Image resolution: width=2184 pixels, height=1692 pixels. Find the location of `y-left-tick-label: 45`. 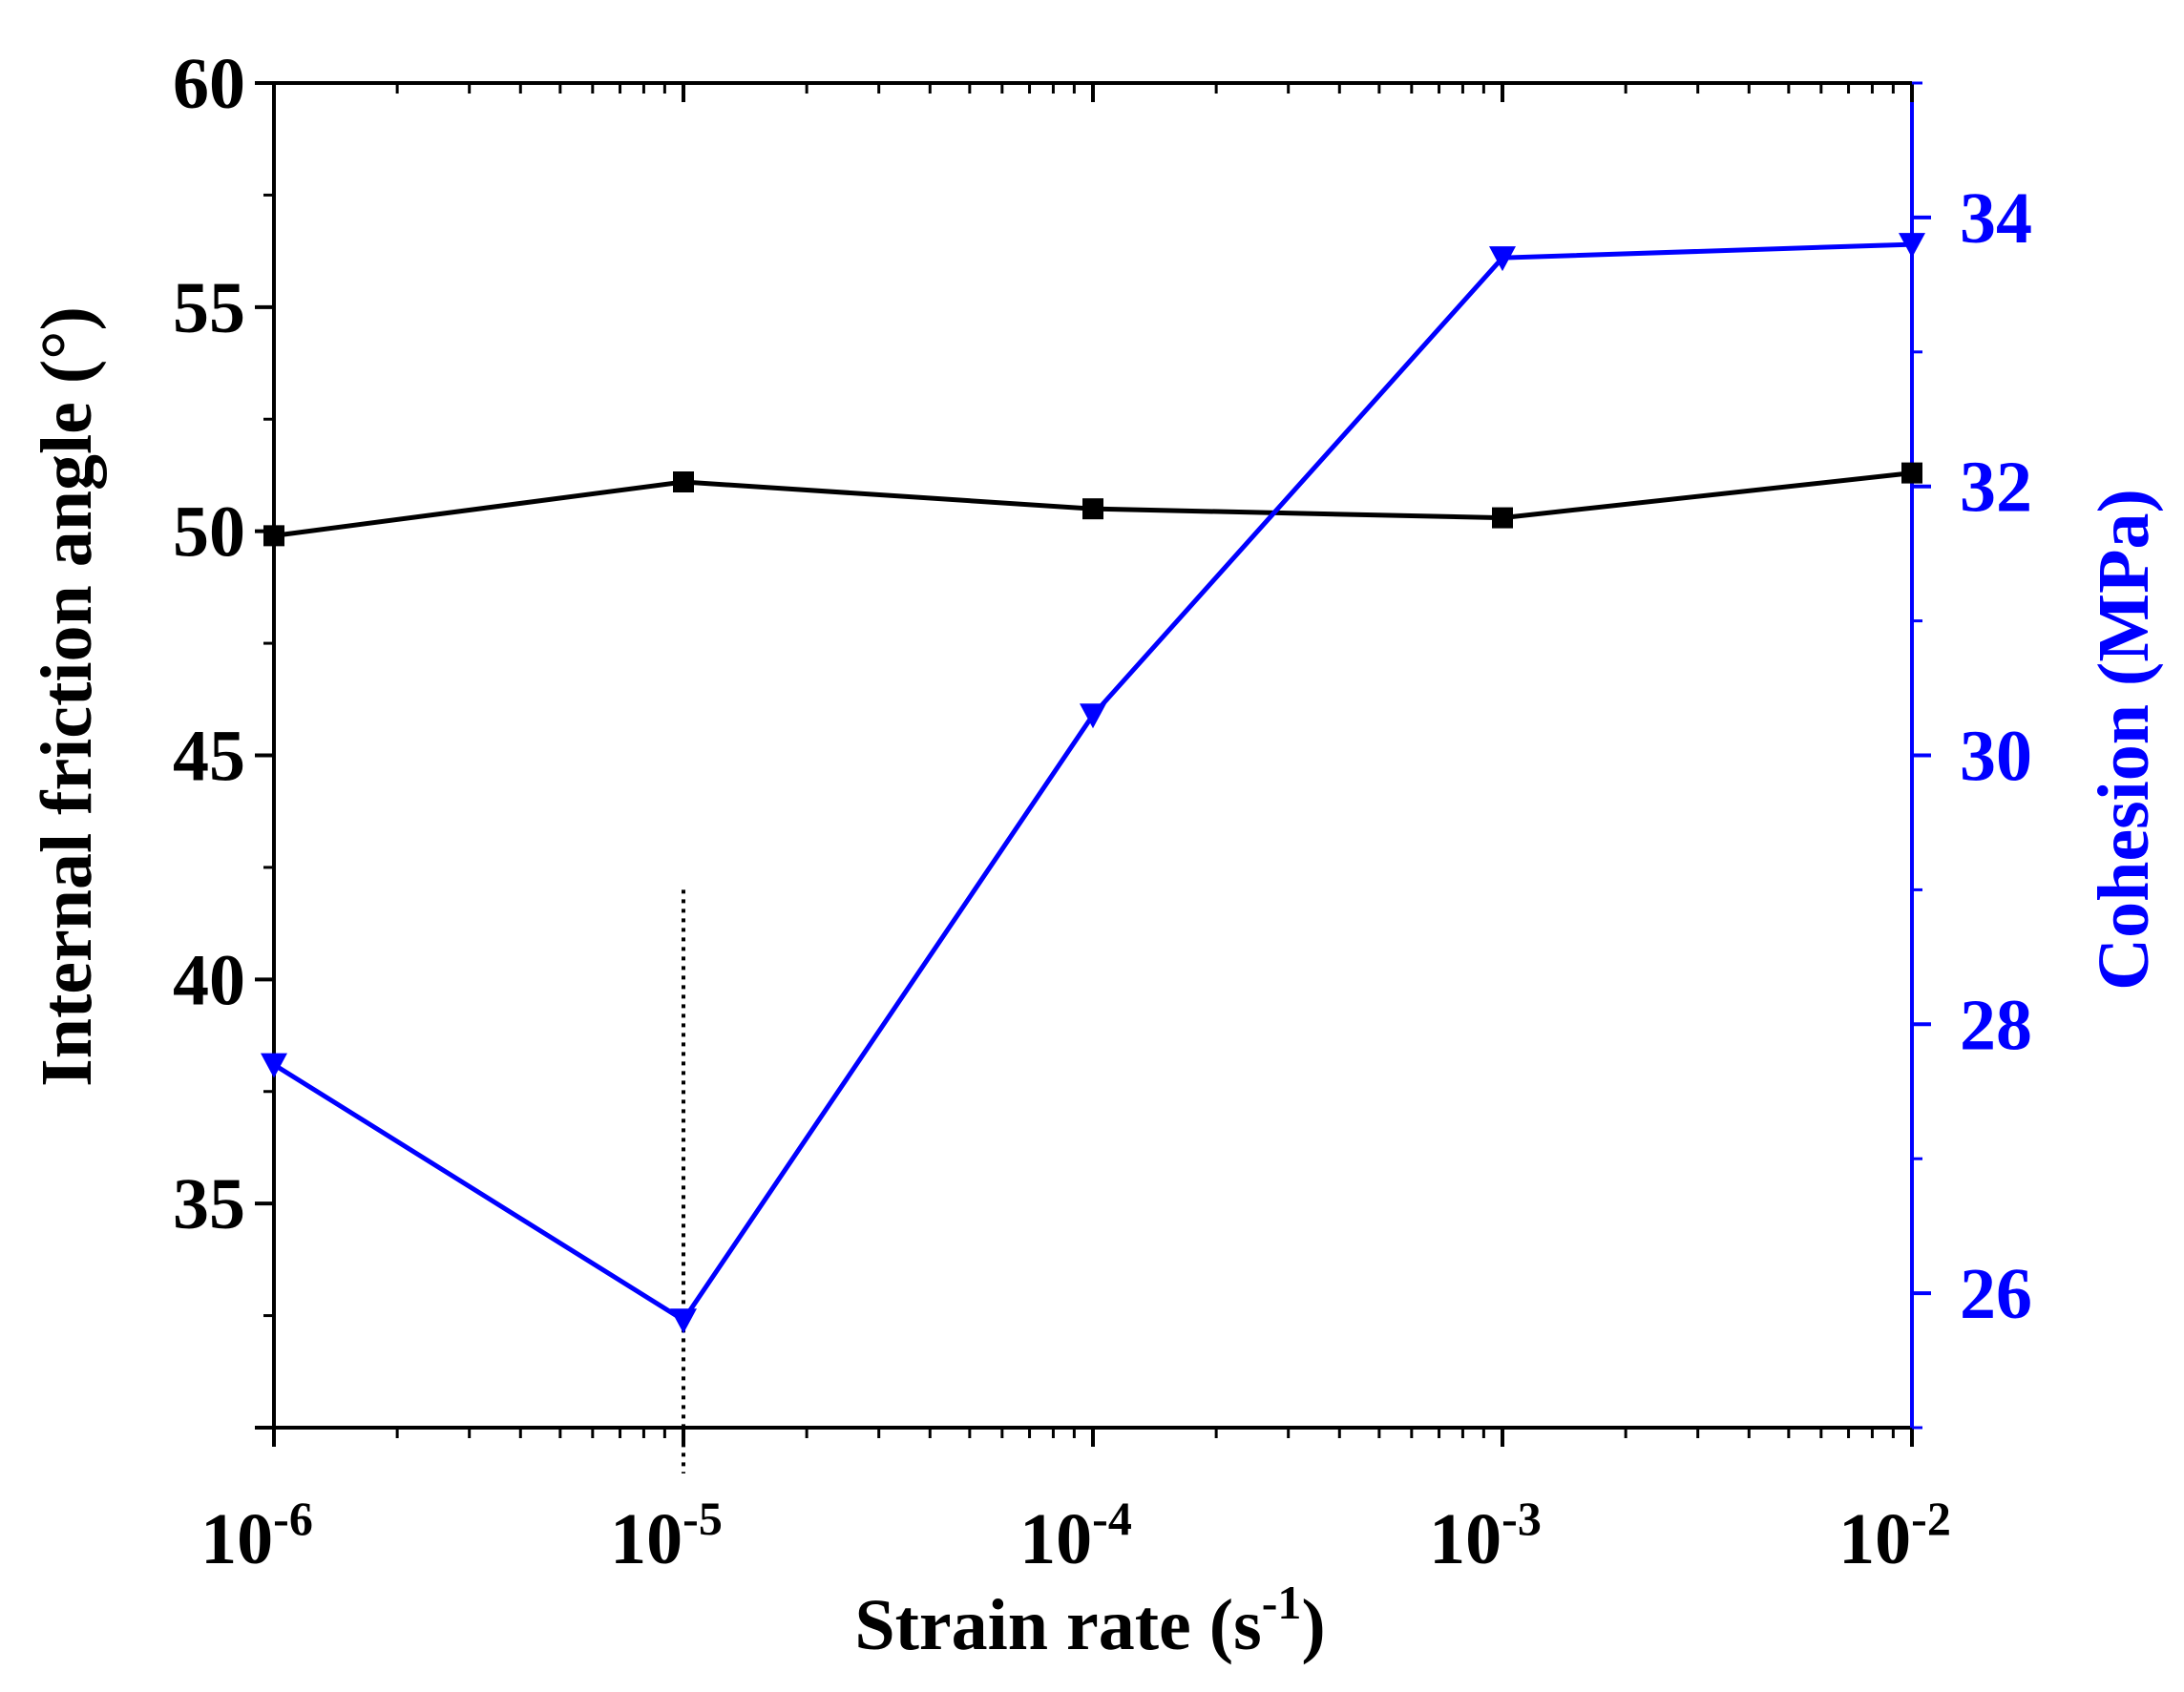

y-left-tick-label: 45 is located at coordinates (209, 757).